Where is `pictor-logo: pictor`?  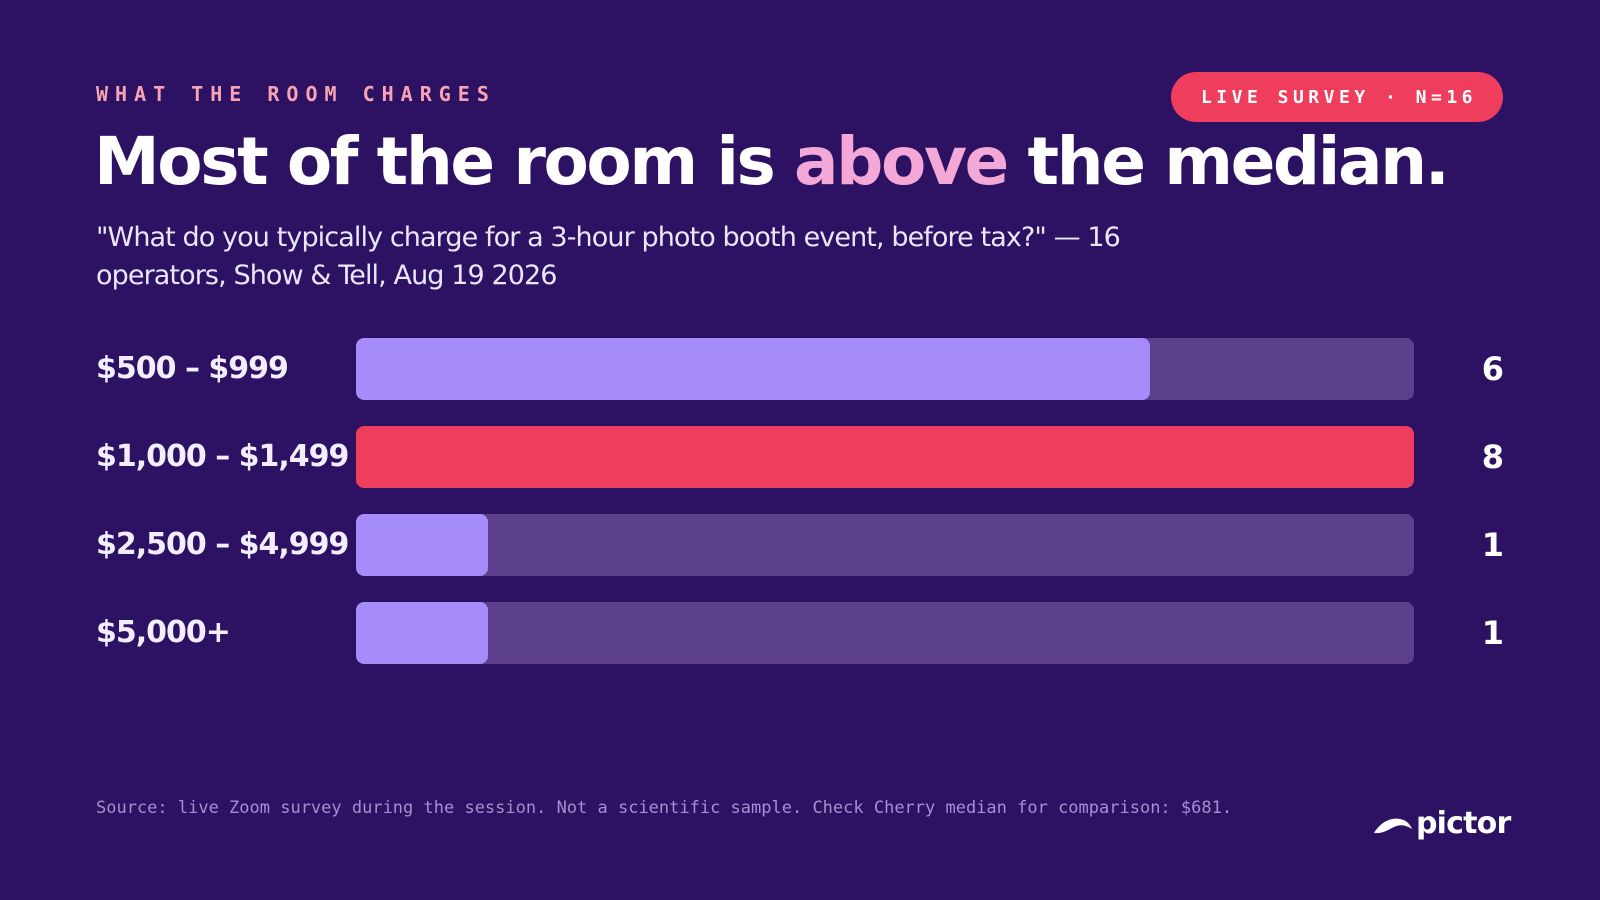 pictor-logo: pictor is located at coordinates (1441, 824).